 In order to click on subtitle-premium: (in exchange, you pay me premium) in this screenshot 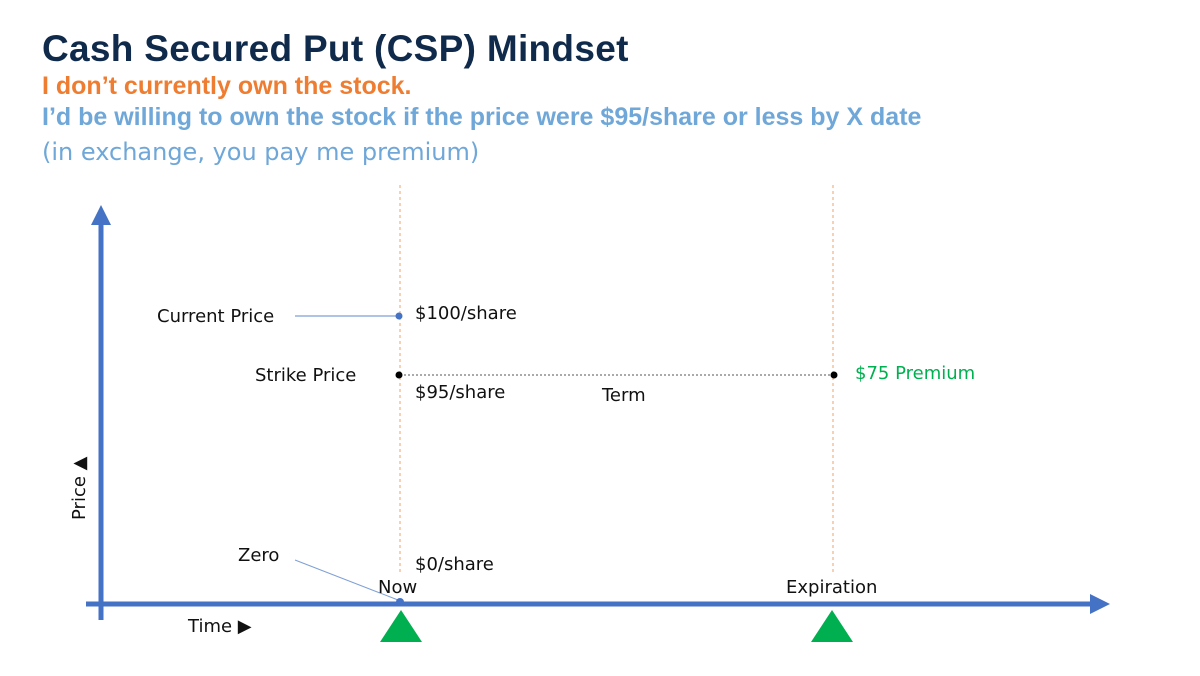, I will do `click(261, 152)`.